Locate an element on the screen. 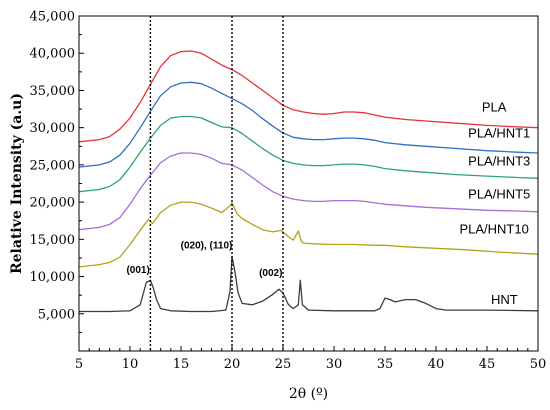  peak-annotation: (001) is located at coordinates (137, 270).